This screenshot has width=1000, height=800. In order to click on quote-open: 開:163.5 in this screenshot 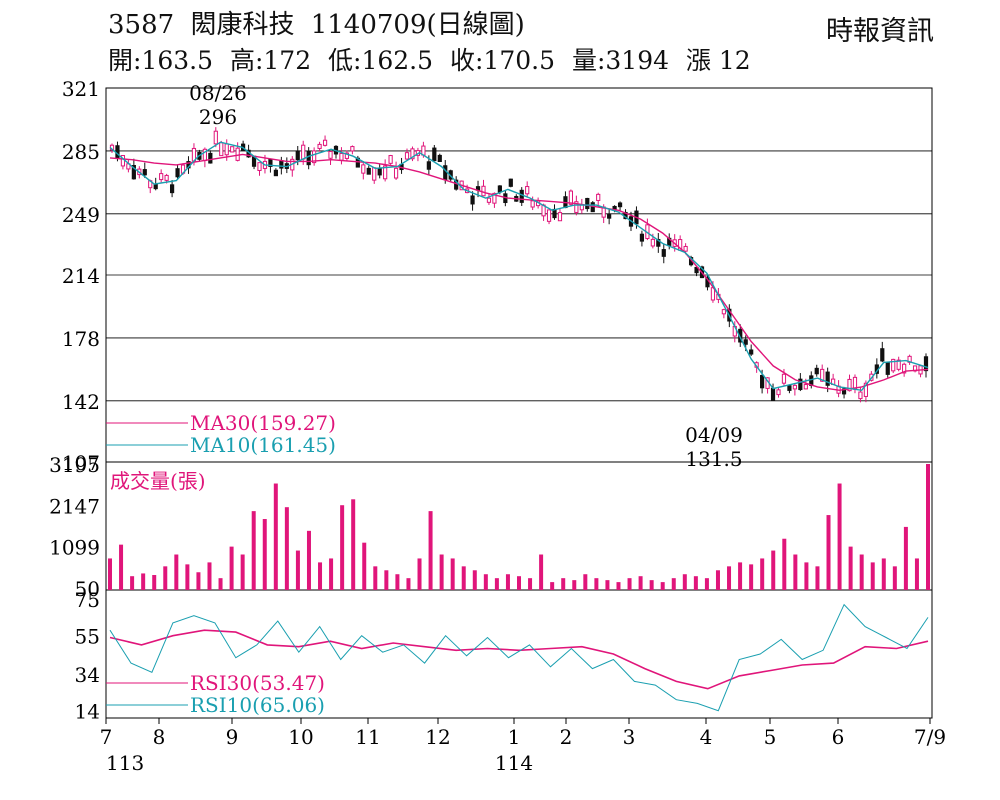, I will do `click(160, 60)`.